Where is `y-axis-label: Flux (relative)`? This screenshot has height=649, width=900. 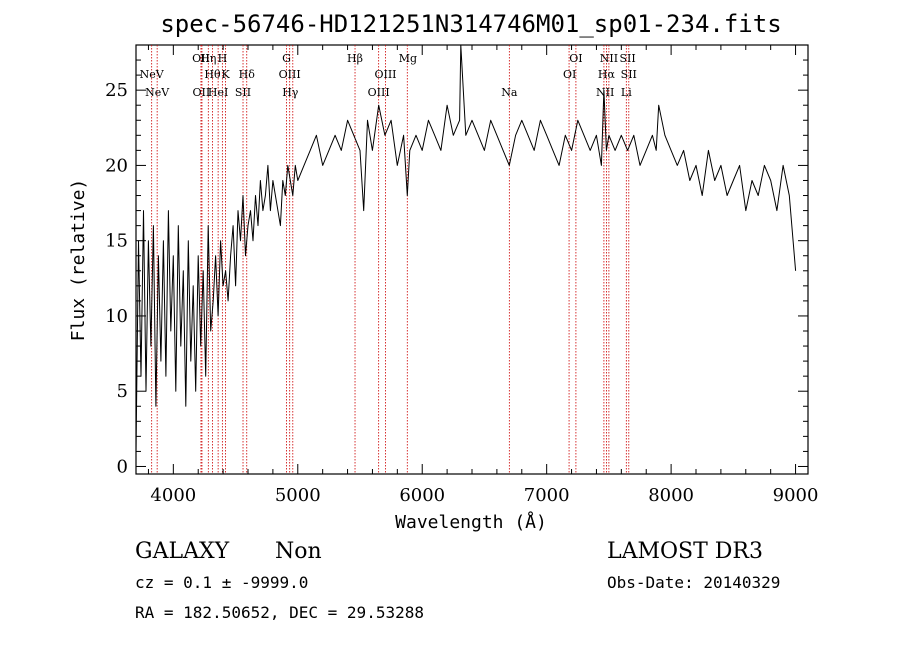
y-axis-label: Flux (relative) is located at coordinates (78, 260).